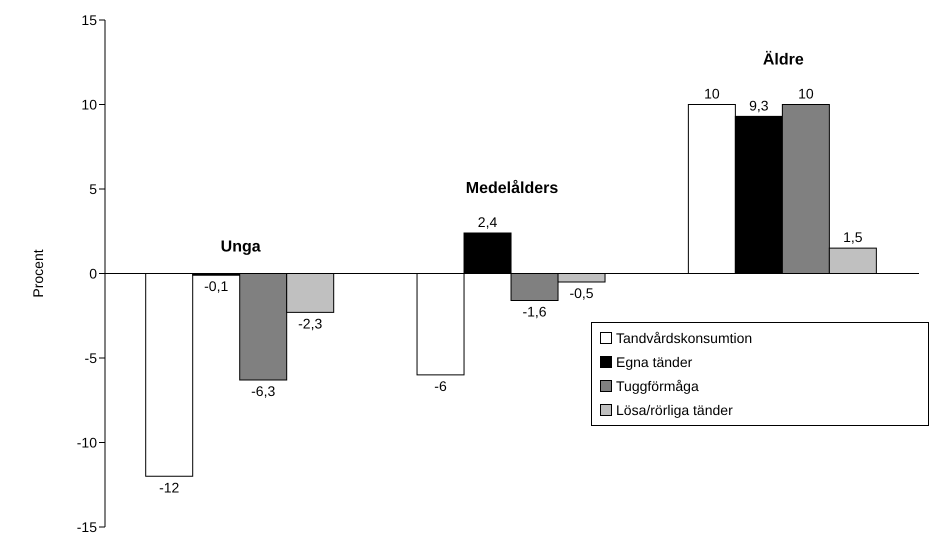  Describe the element at coordinates (684, 338) in the screenshot. I see `legend-label: Tandvårdskonsumtion` at that location.